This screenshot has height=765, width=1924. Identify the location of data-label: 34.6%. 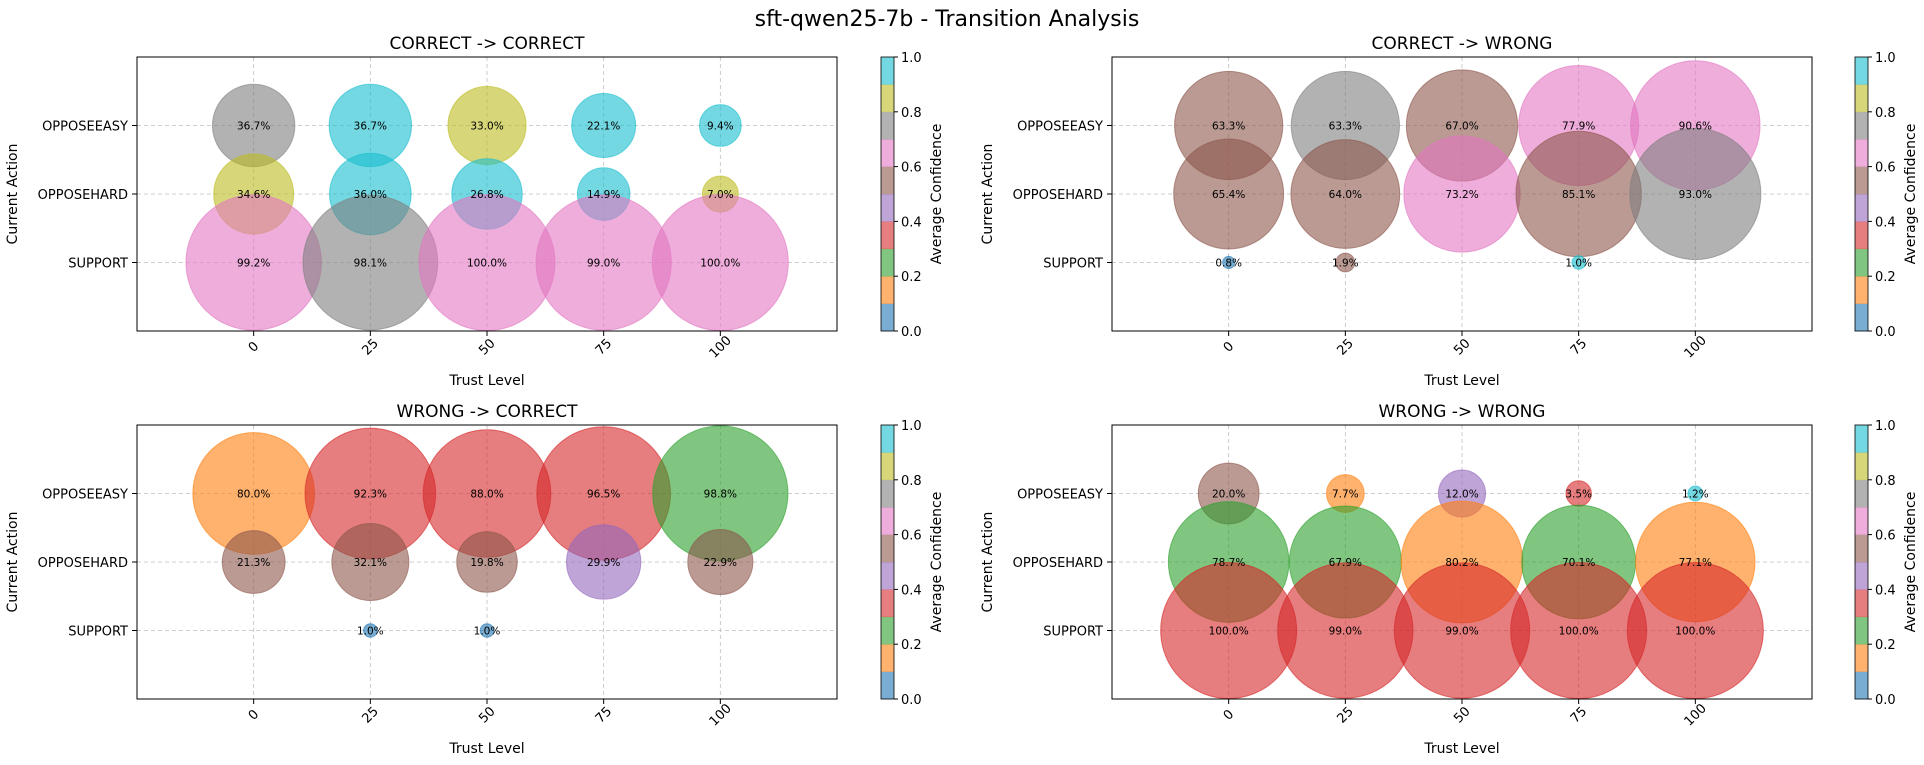
(253, 195).